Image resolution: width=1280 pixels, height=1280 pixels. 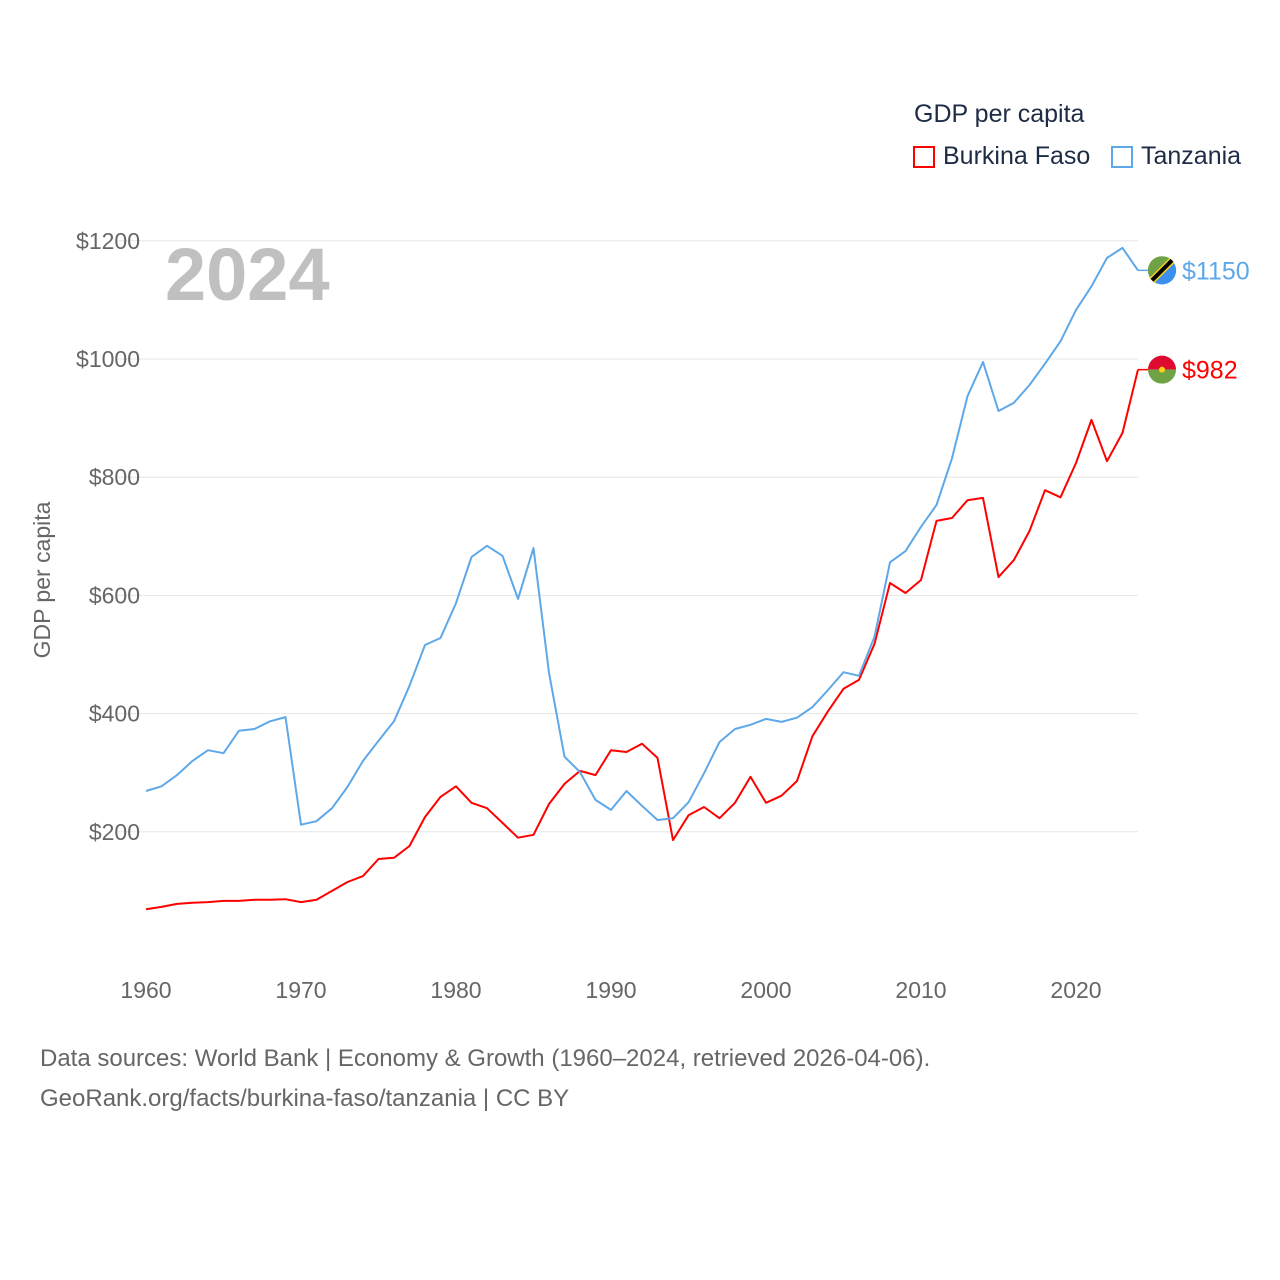 I want to click on flag-red, so click(x=1162, y=362).